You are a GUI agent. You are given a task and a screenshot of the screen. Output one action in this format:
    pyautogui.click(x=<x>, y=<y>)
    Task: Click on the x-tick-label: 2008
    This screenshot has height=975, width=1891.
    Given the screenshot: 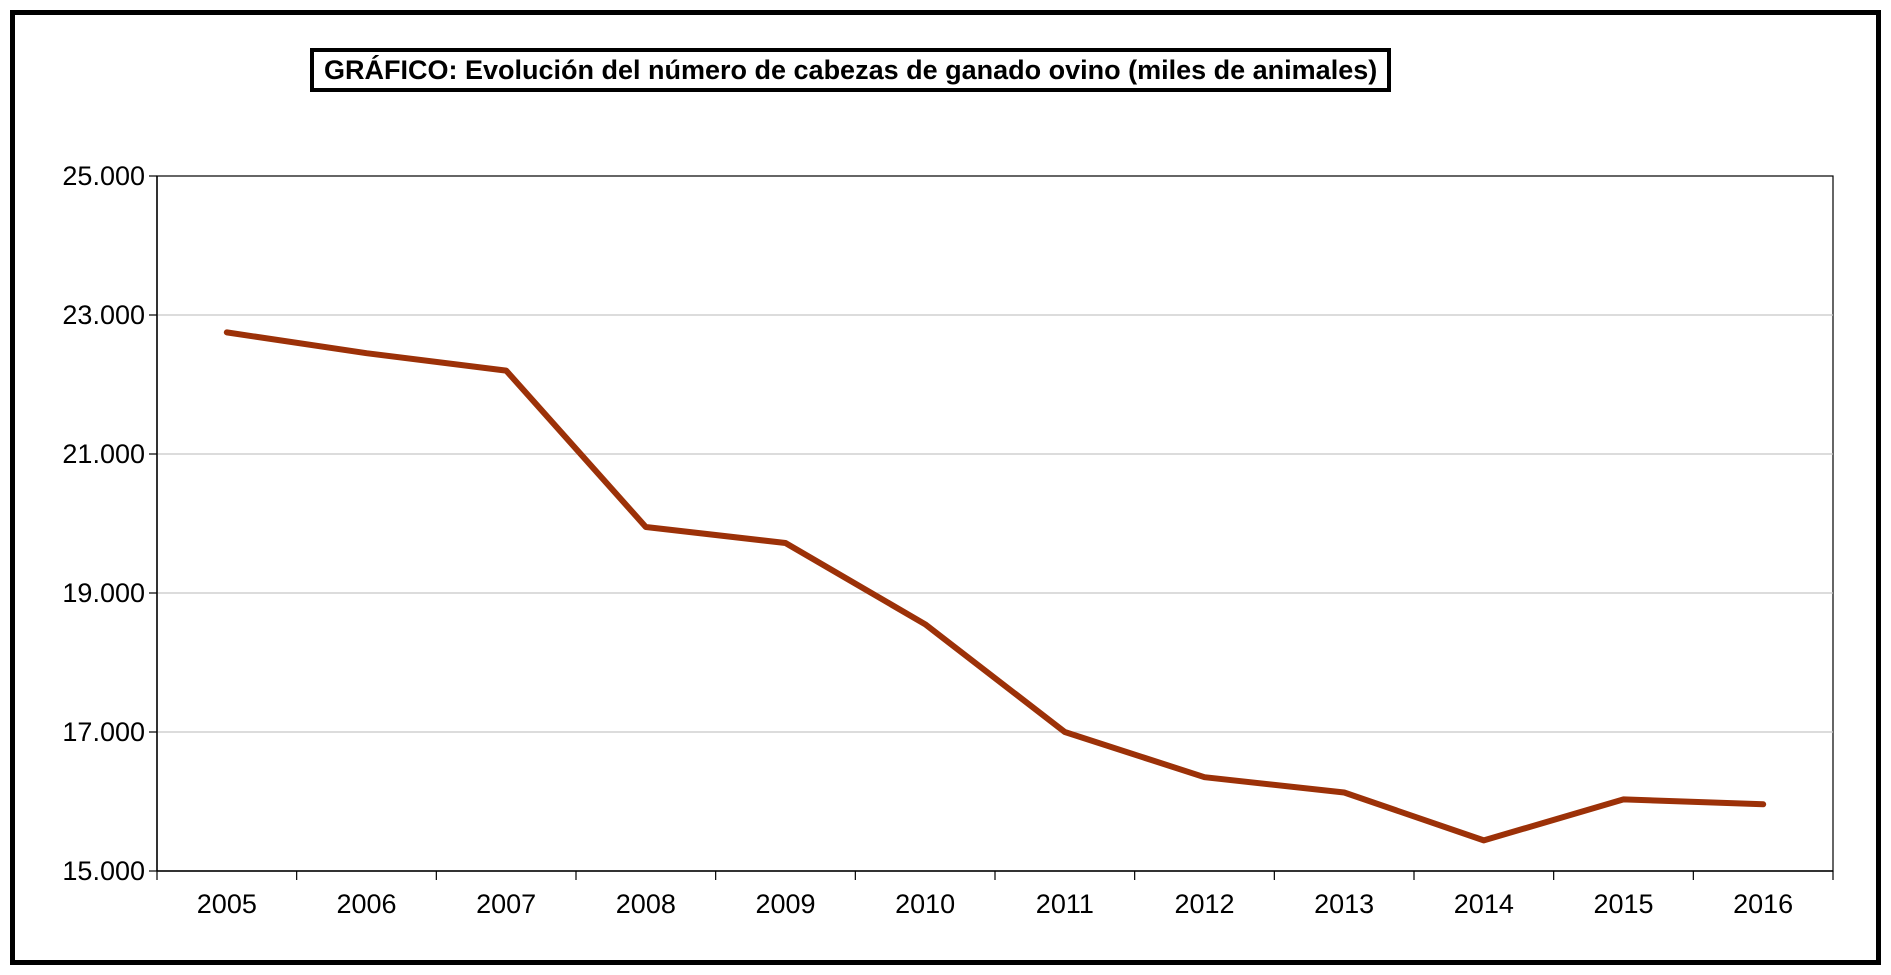 What is the action you would take?
    pyautogui.click(x=646, y=904)
    